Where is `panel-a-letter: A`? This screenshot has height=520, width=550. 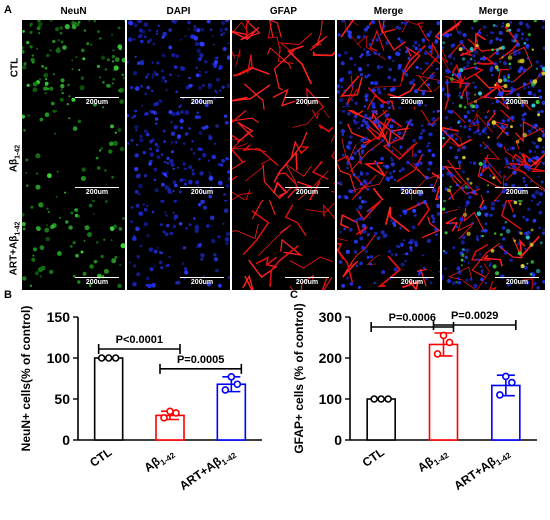 panel-a-letter: A is located at coordinates (8, 10).